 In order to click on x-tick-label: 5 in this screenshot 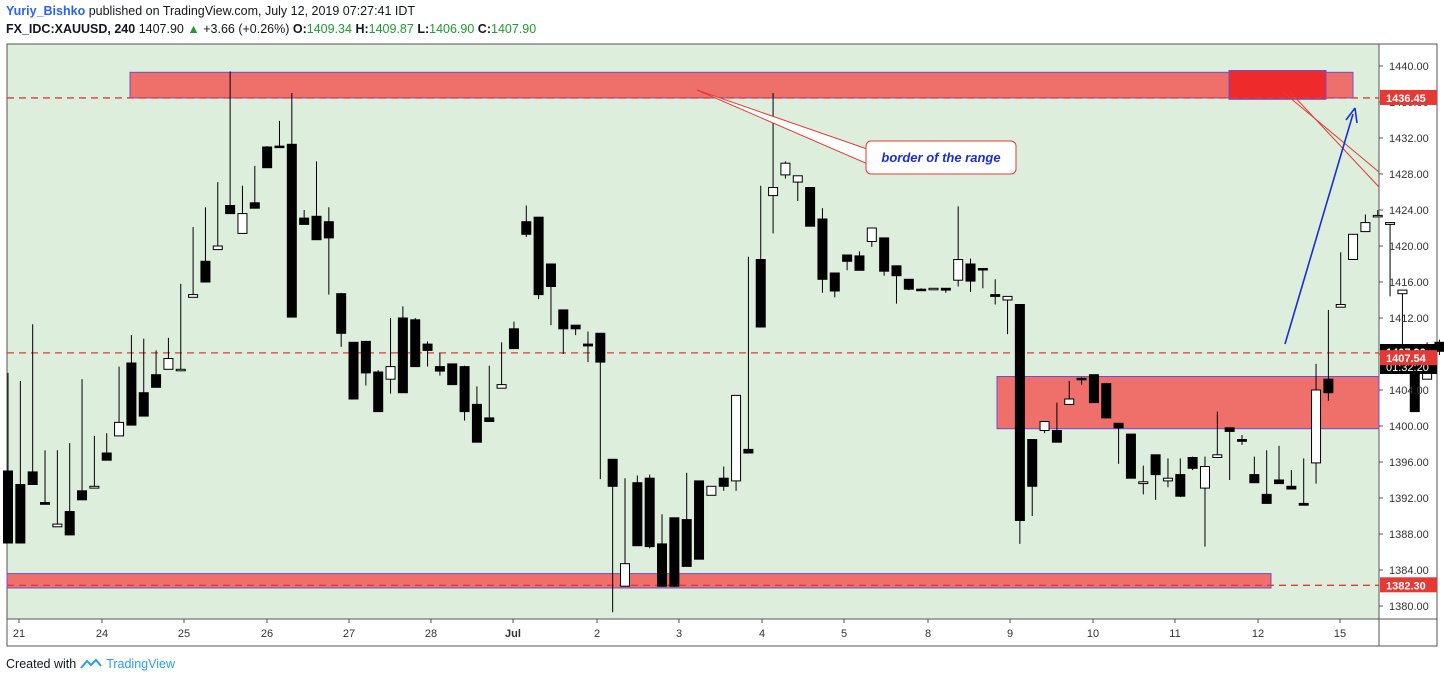, I will do `click(844, 634)`.